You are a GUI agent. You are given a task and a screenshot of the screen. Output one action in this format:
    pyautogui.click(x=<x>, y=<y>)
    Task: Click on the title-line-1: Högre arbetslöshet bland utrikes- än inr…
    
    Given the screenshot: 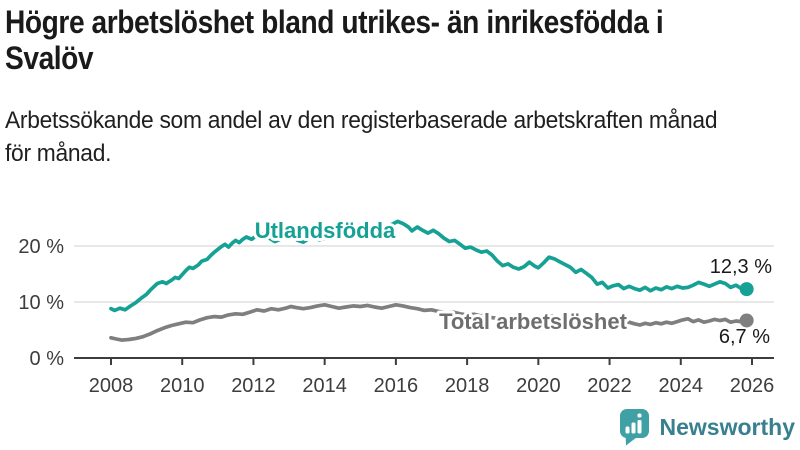 What is the action you would take?
    pyautogui.click(x=334, y=22)
    